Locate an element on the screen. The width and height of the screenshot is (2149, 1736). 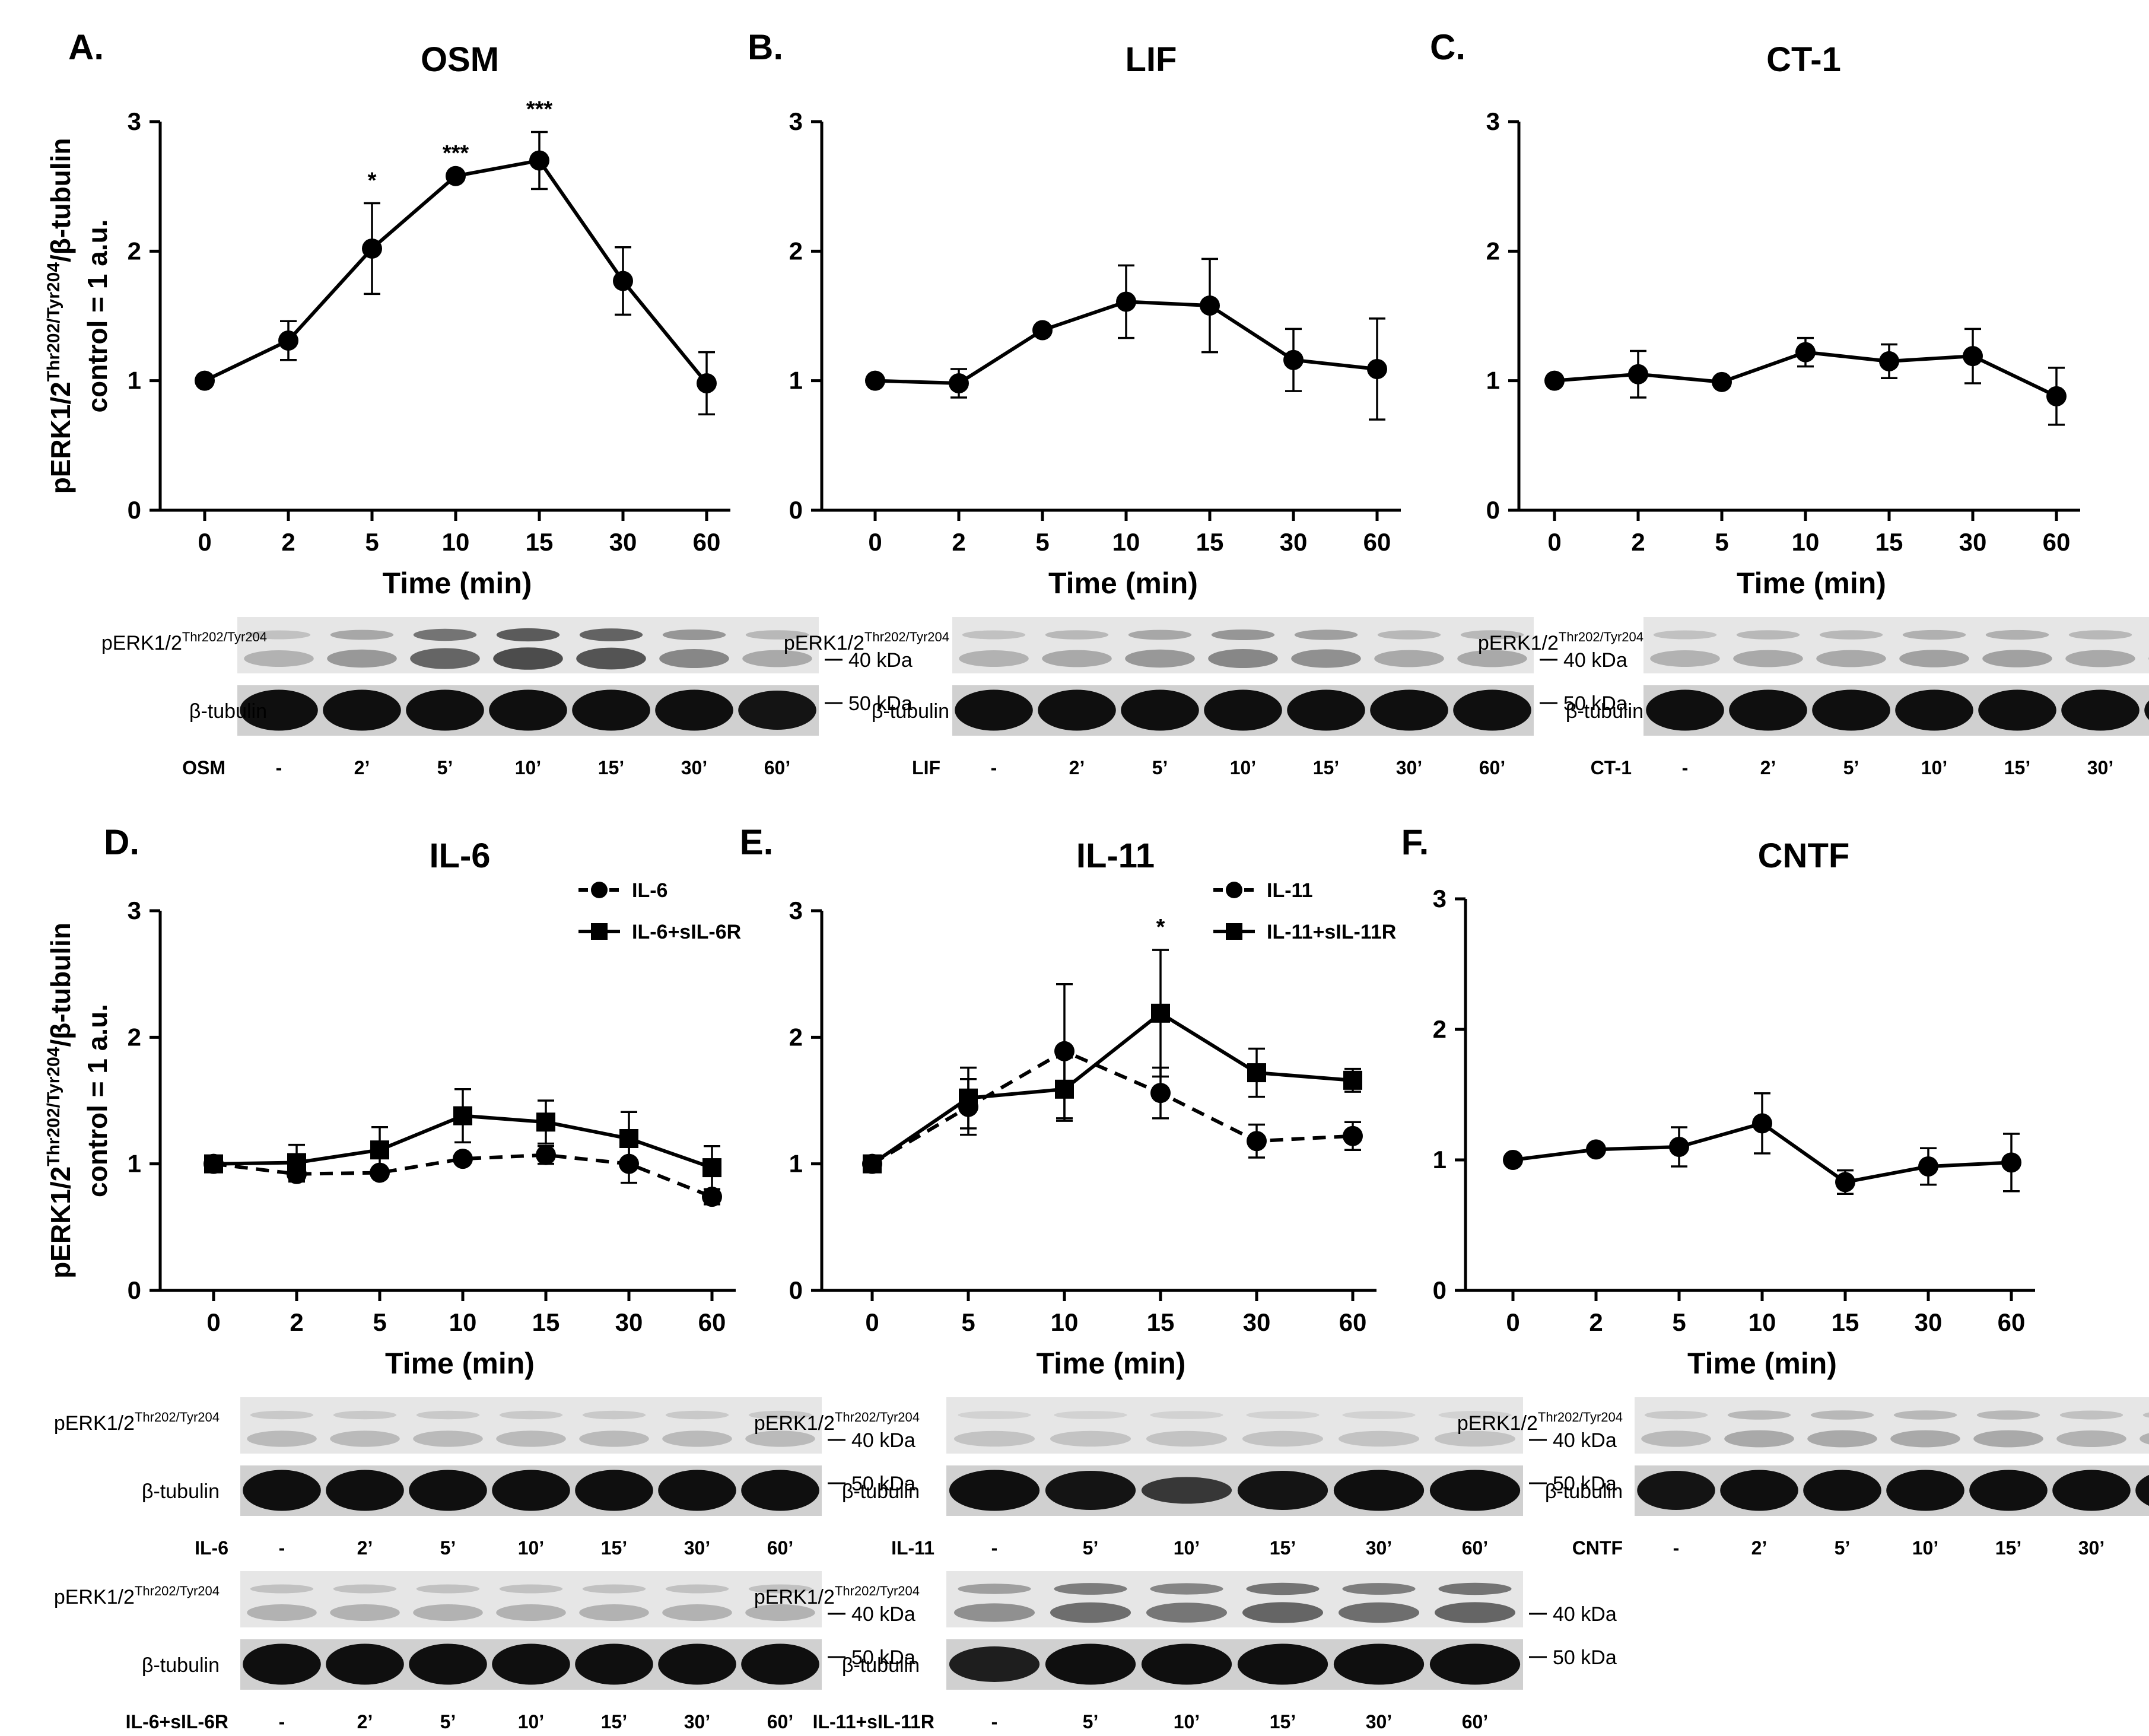
y-tick-label: 3 is located at coordinates (796, 910).